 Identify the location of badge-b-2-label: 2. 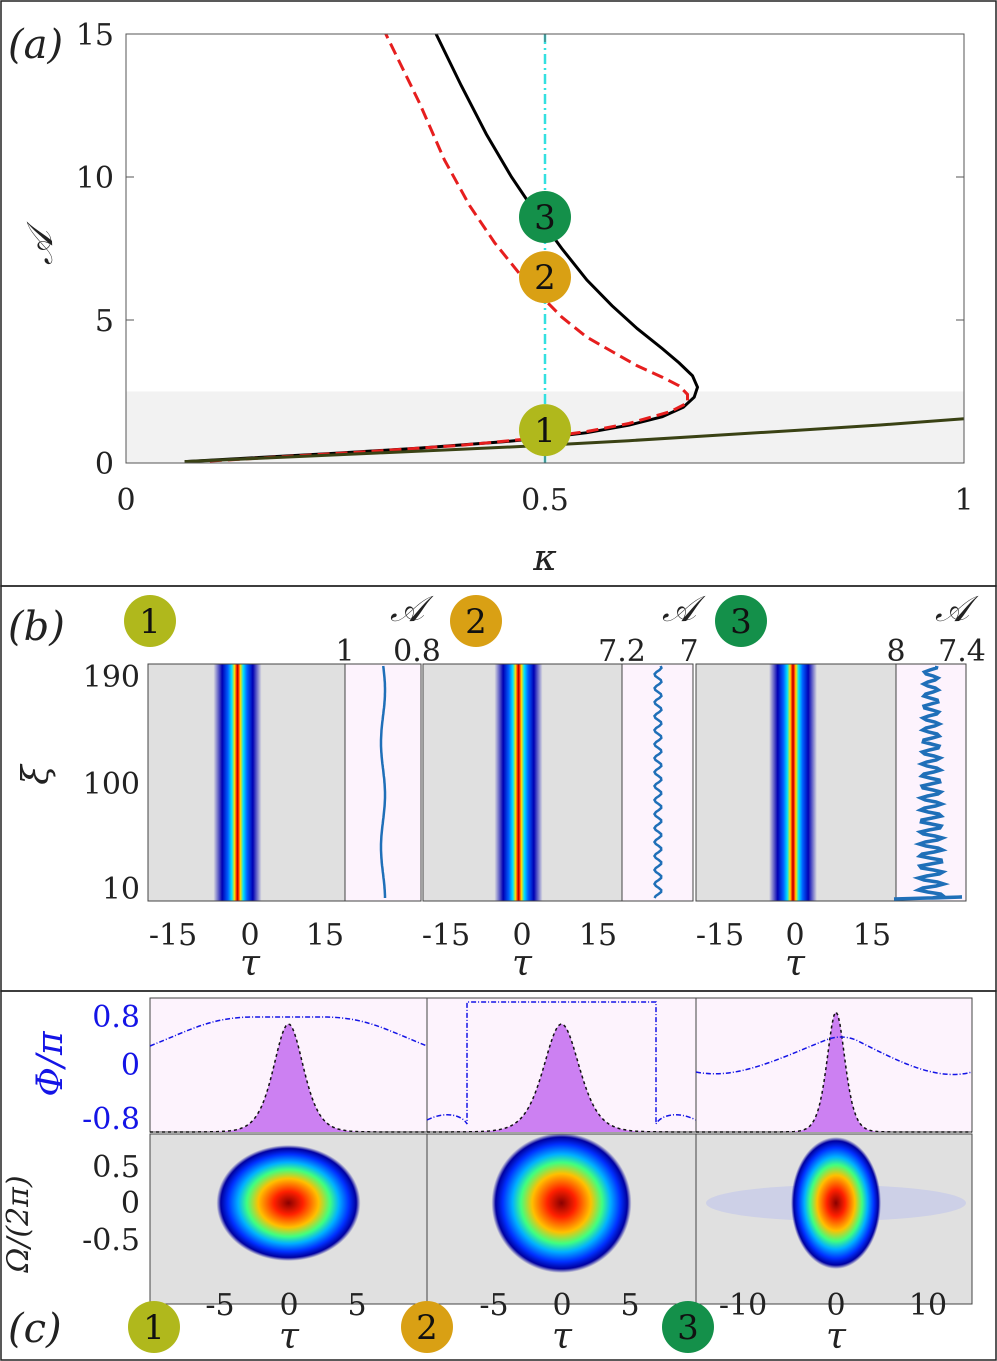
(476, 622).